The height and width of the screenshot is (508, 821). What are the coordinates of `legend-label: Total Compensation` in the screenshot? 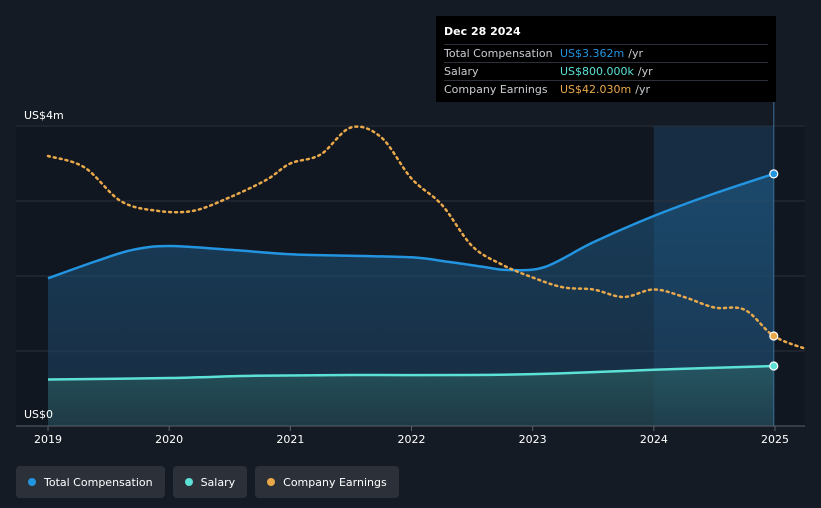 It's located at (98, 482).